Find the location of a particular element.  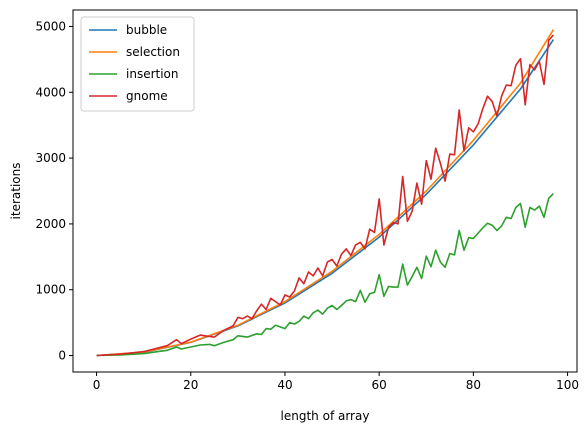

y-tick-label: 4000 is located at coordinates (50, 92).